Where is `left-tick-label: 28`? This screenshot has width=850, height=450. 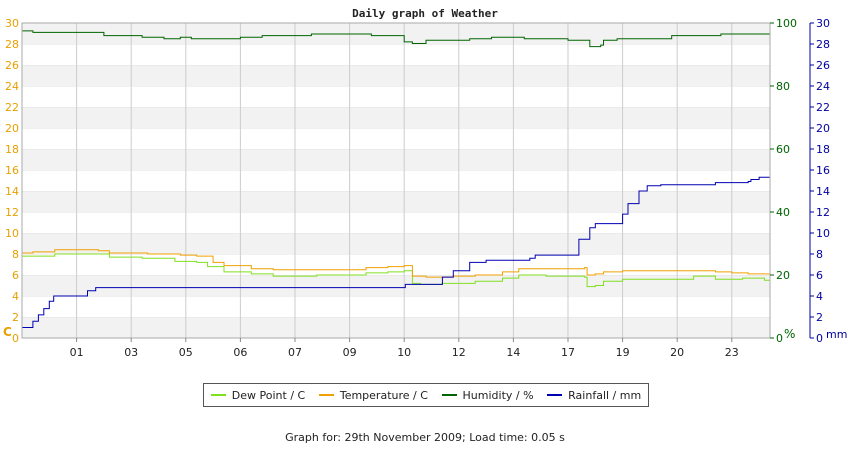
left-tick-label: 28 is located at coordinates (12, 44).